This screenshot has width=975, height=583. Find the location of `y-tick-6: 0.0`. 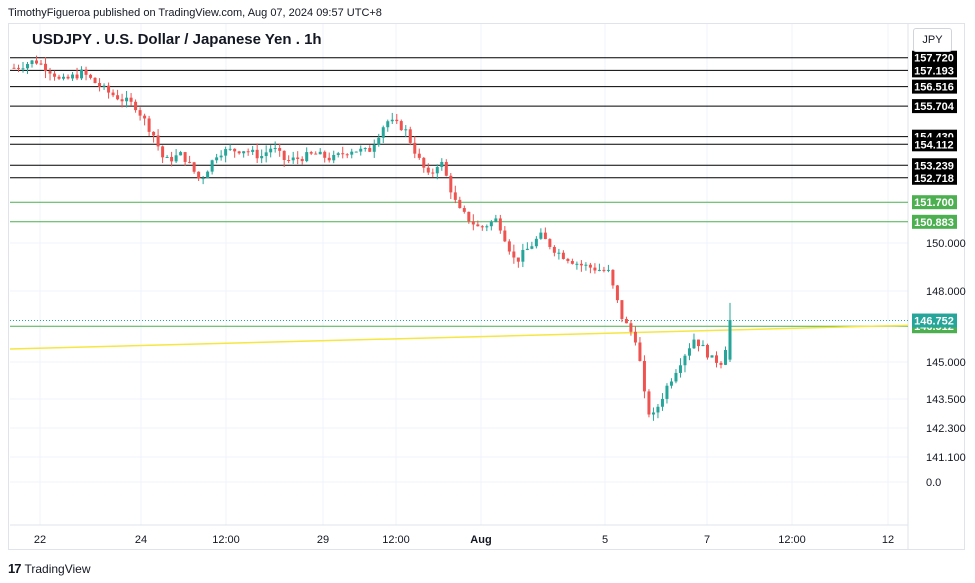

y-tick-6: 0.0 is located at coordinates (933, 483).